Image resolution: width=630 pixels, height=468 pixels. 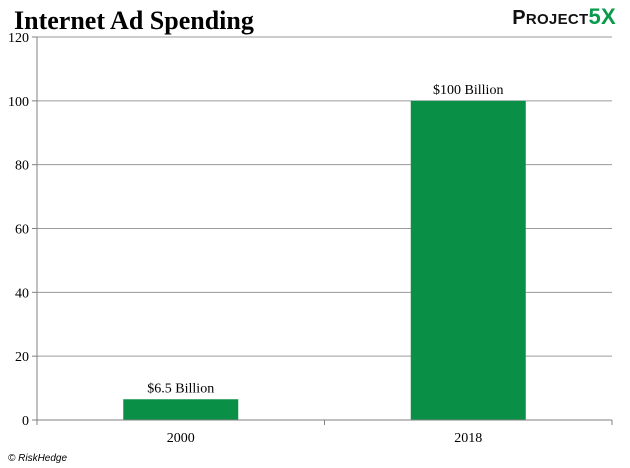 I want to click on y-tick-label: 0, so click(x=25, y=421).